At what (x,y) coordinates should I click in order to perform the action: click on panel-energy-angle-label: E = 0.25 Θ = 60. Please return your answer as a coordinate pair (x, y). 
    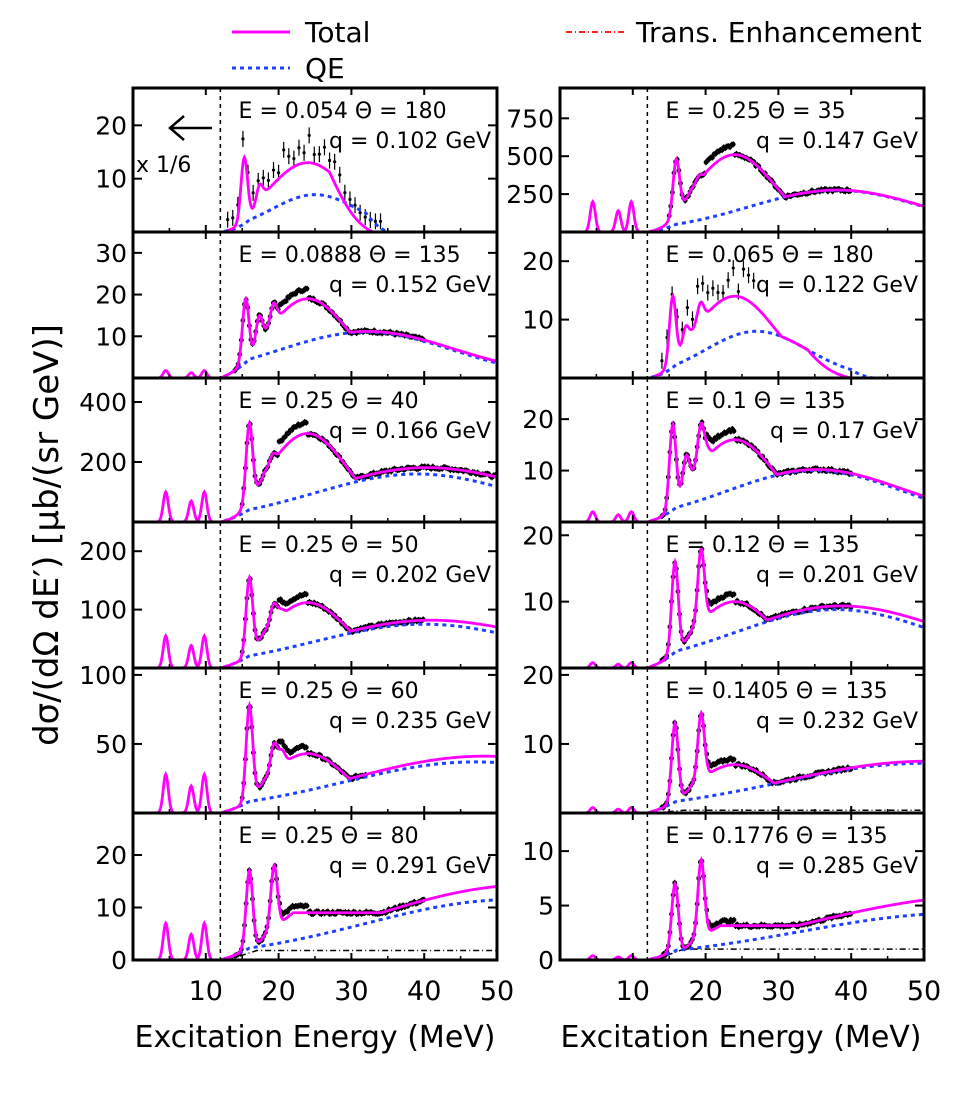
    Looking at the image, I should click on (329, 691).